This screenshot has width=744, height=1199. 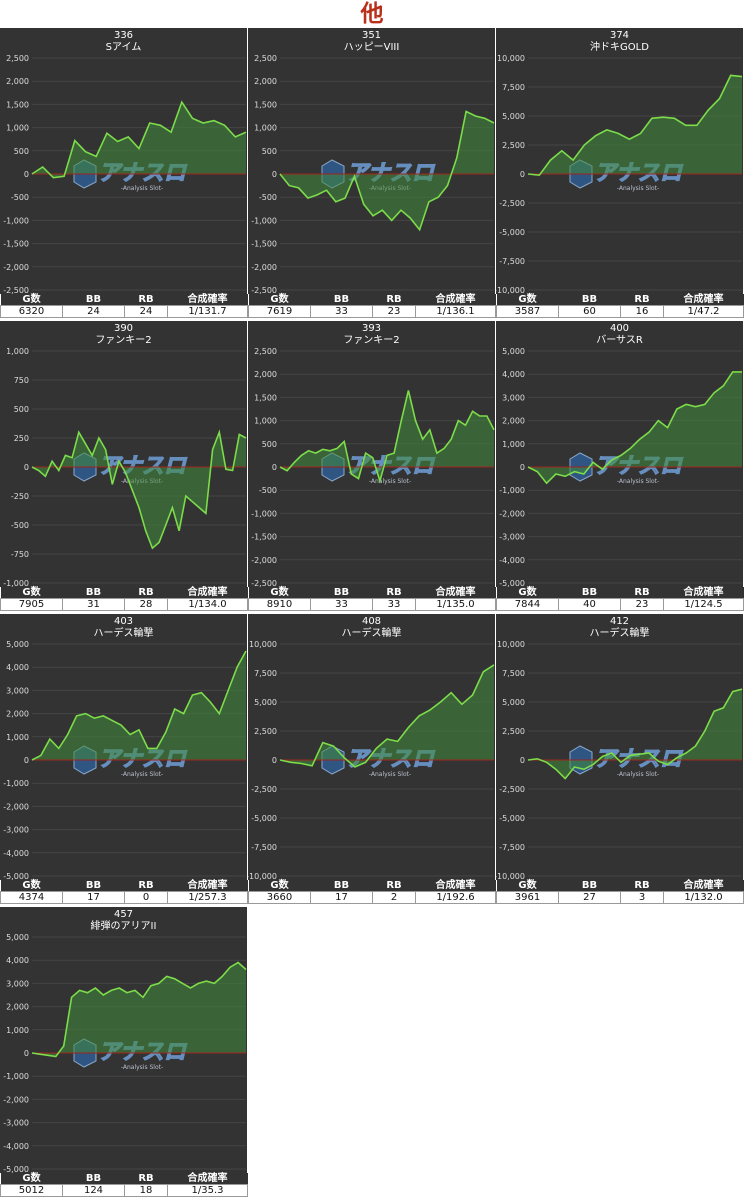 I want to click on machine-name: Sアイム, so click(x=123, y=47).